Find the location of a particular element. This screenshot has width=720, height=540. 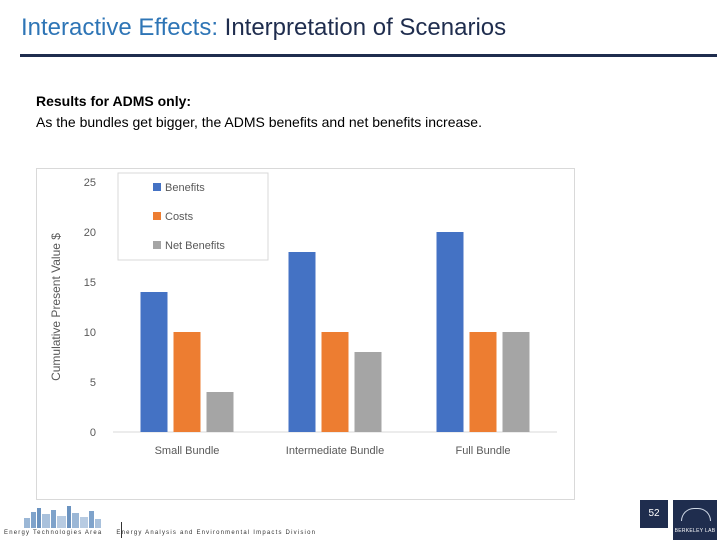

title-rest: Interpretation of Scenarios is located at coordinates (362, 27).